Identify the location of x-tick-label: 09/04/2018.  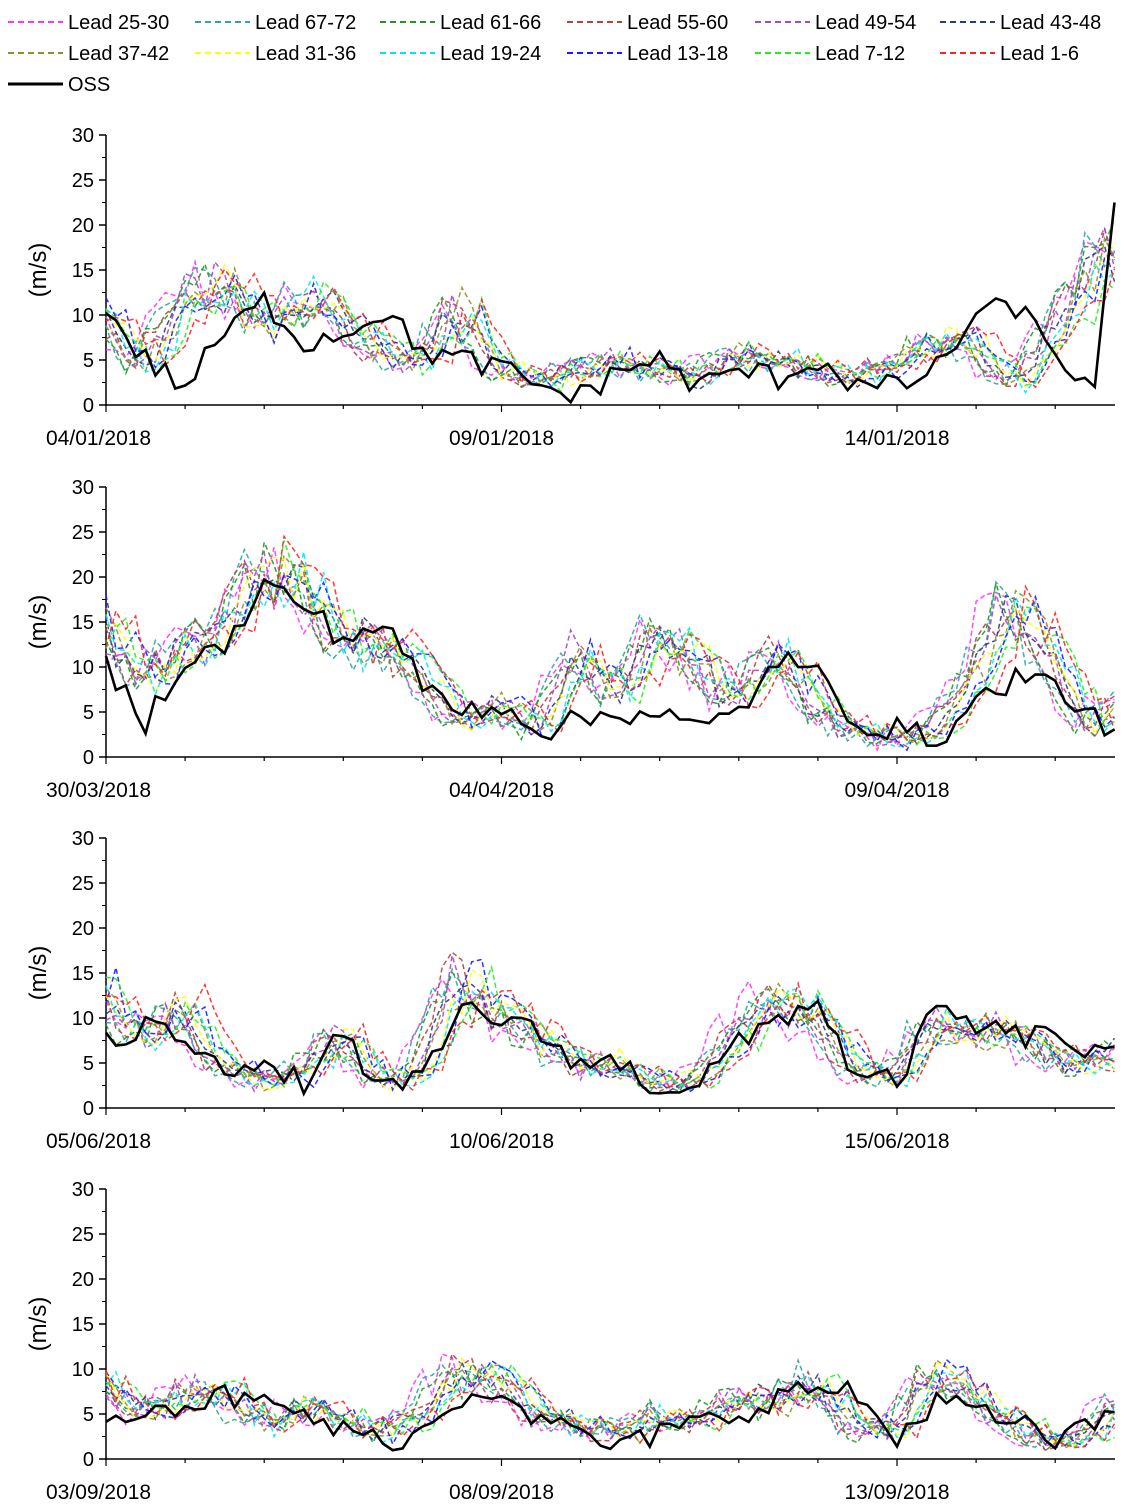
(896, 790).